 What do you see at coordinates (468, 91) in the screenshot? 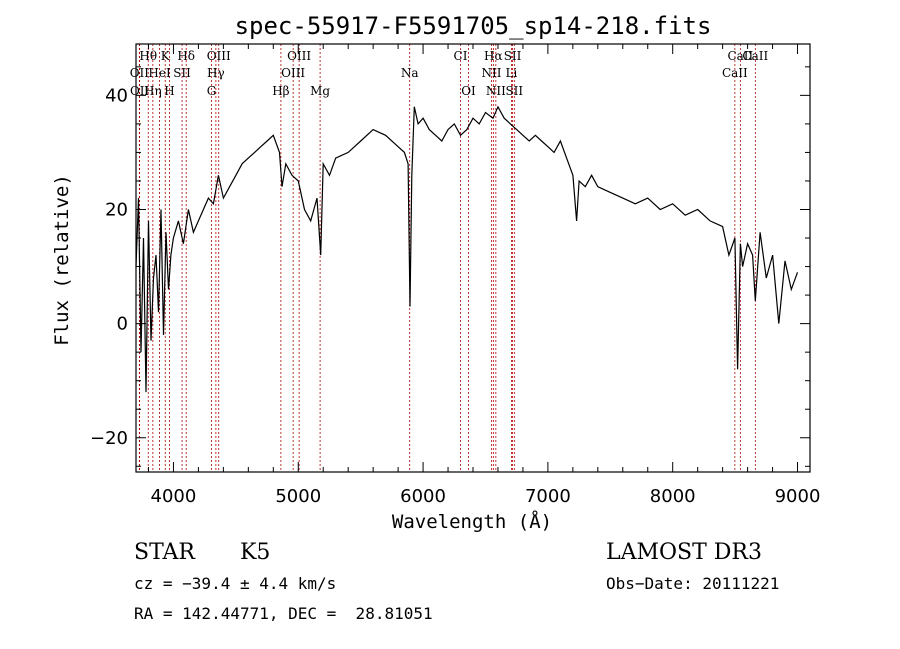
I see `spectral-line-label: OI` at bounding box center [468, 91].